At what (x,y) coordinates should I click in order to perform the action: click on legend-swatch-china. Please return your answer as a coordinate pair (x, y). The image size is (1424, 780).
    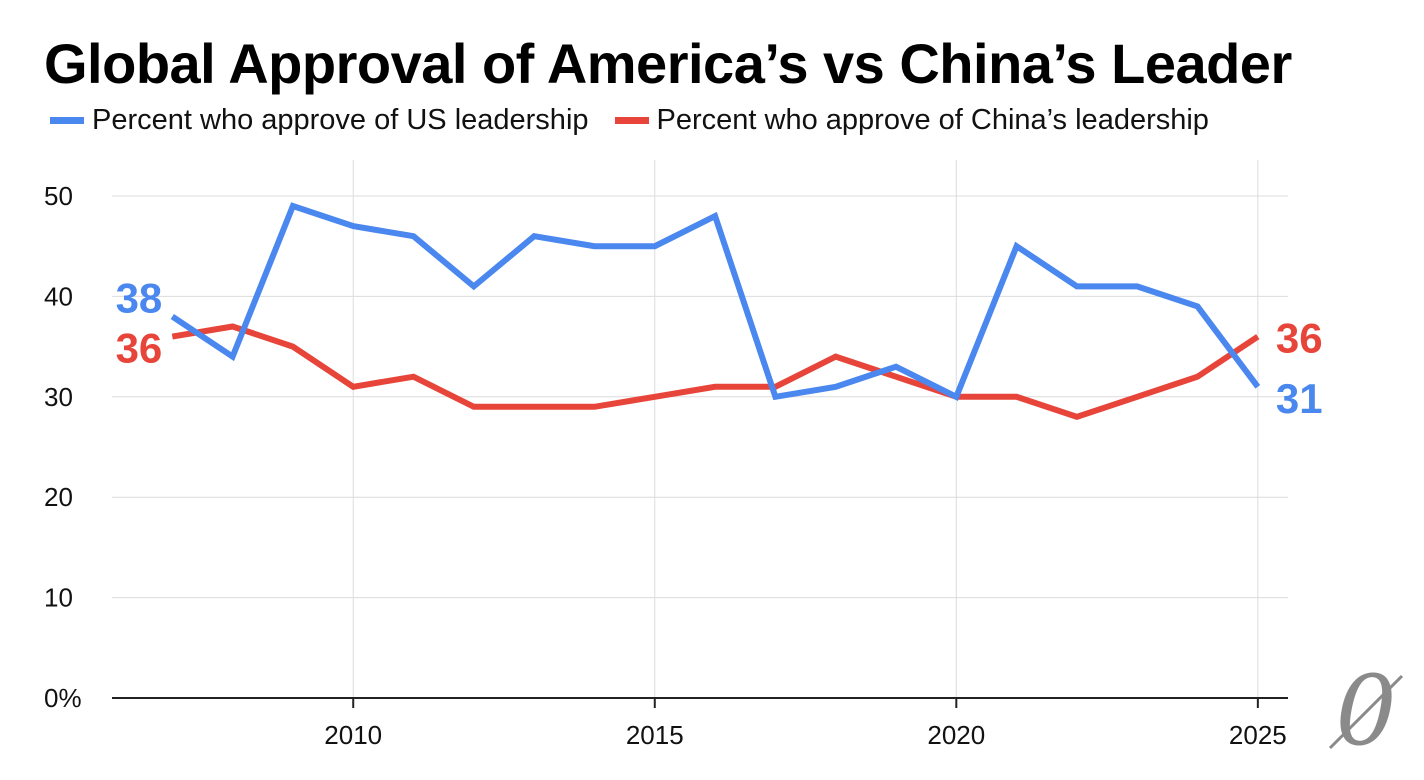
    Looking at the image, I should click on (631, 120).